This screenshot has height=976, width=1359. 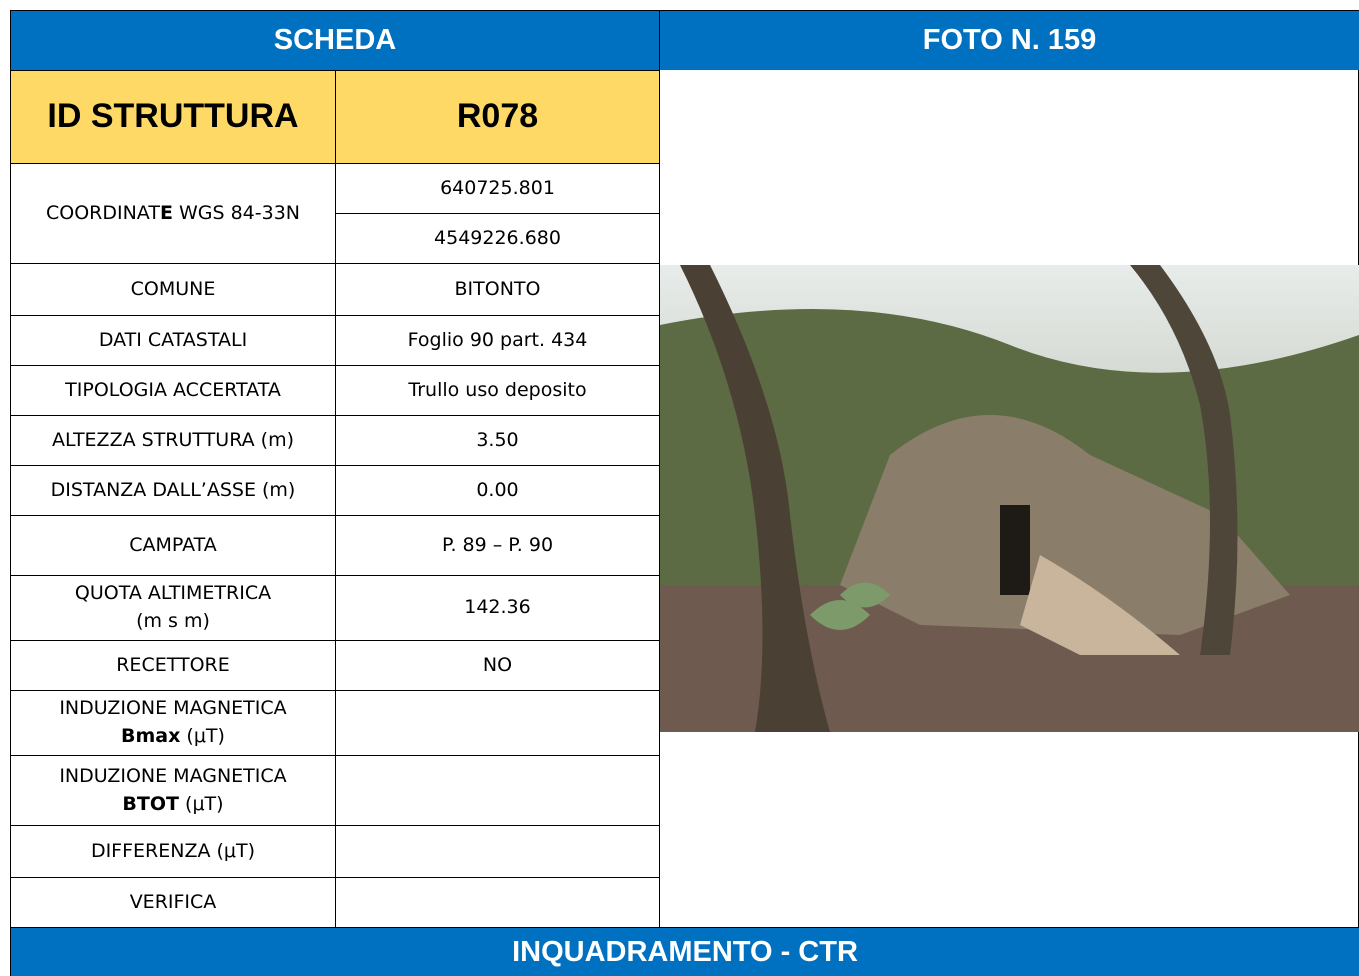 I want to click on row-value: Trullo uso deposito, so click(x=497, y=390).